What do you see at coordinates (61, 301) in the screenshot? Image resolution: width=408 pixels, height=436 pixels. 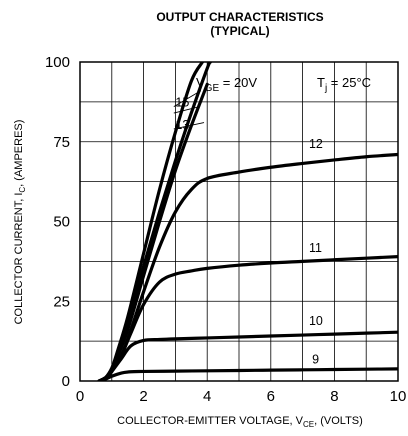 I see `y-tick-label: 25` at bounding box center [61, 301].